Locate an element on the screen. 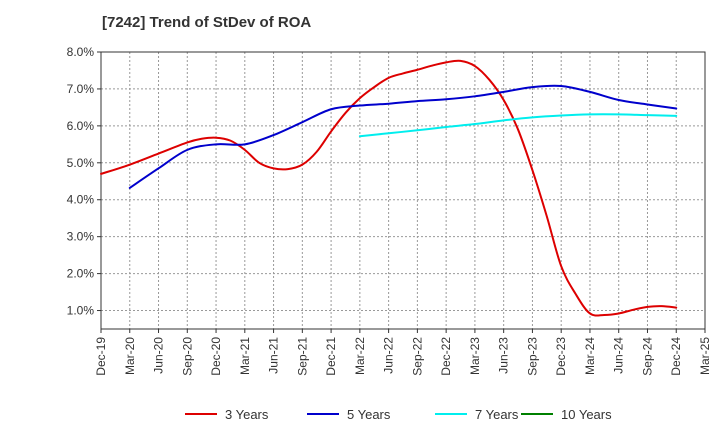 The height and width of the screenshot is (440, 720). chart-title: [7242] Trend of StDev of ROA is located at coordinates (206, 22).